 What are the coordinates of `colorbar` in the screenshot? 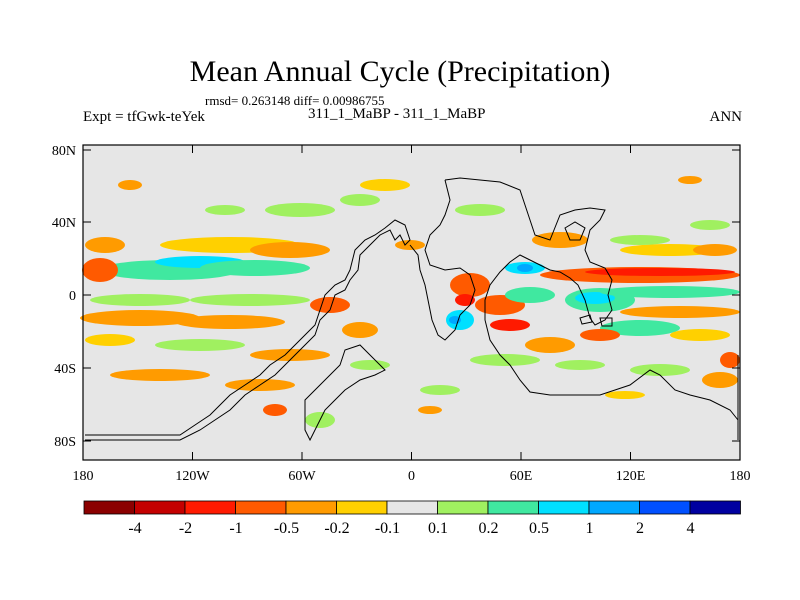 It's located at (412, 507).